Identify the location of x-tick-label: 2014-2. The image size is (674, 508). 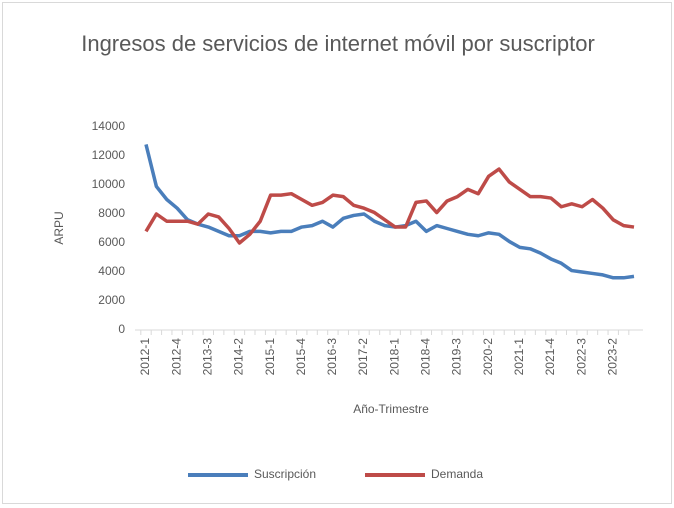
(239, 357).